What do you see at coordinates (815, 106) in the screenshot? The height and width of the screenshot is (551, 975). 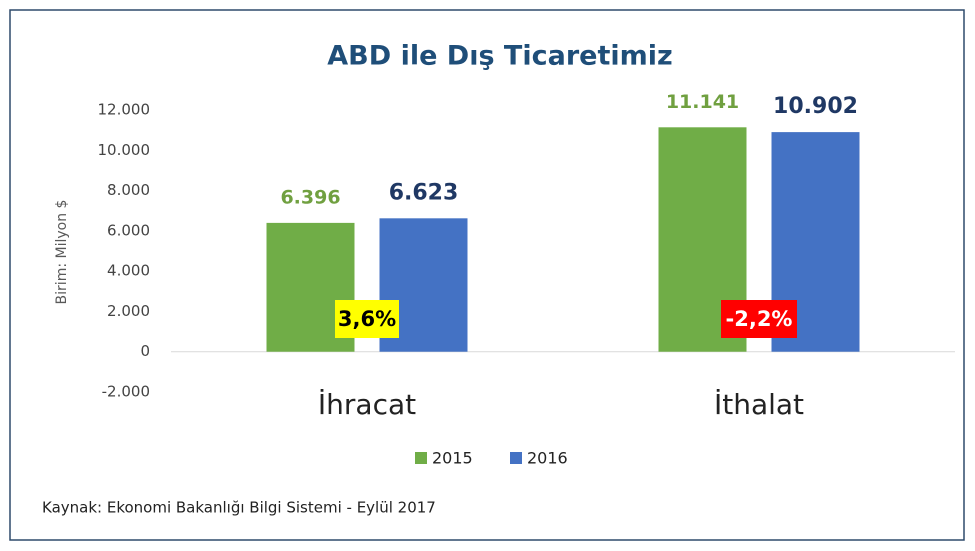 I see `data-label: 10.902` at bounding box center [815, 106].